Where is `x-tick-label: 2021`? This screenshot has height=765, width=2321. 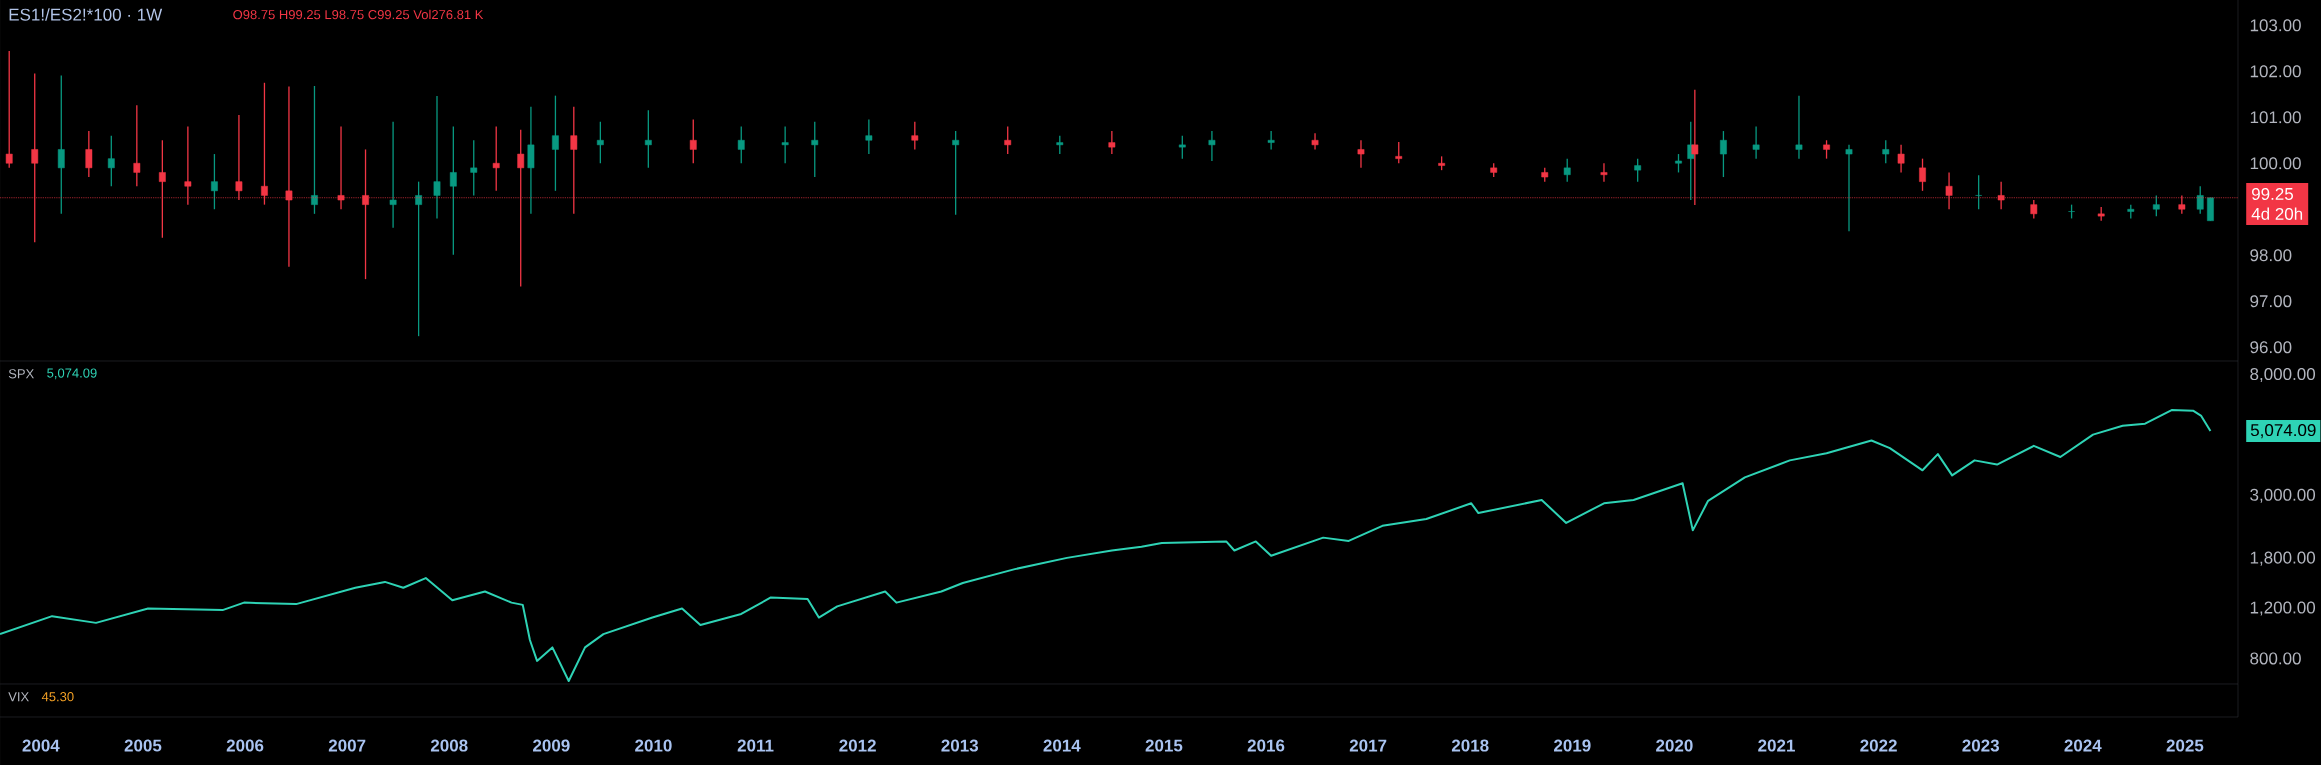
x-tick-label: 2021 is located at coordinates (1776, 745).